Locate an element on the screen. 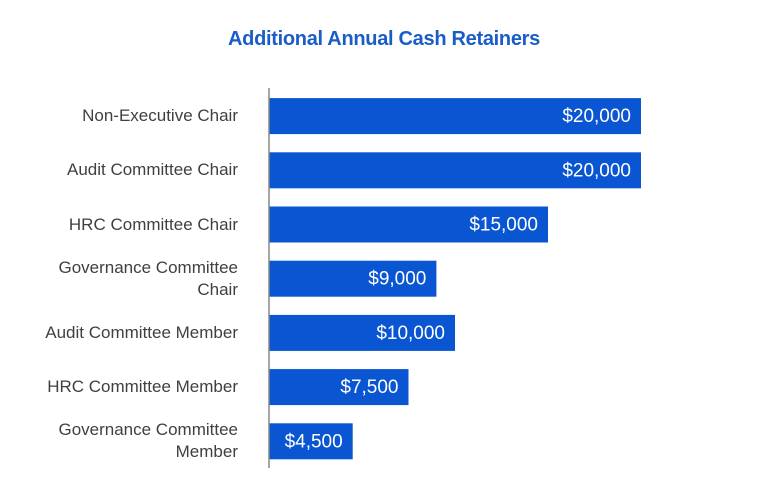 Image resolution: width=768 pixels, height=498 pixels. category-label: Governance Committee Member is located at coordinates (148, 441).